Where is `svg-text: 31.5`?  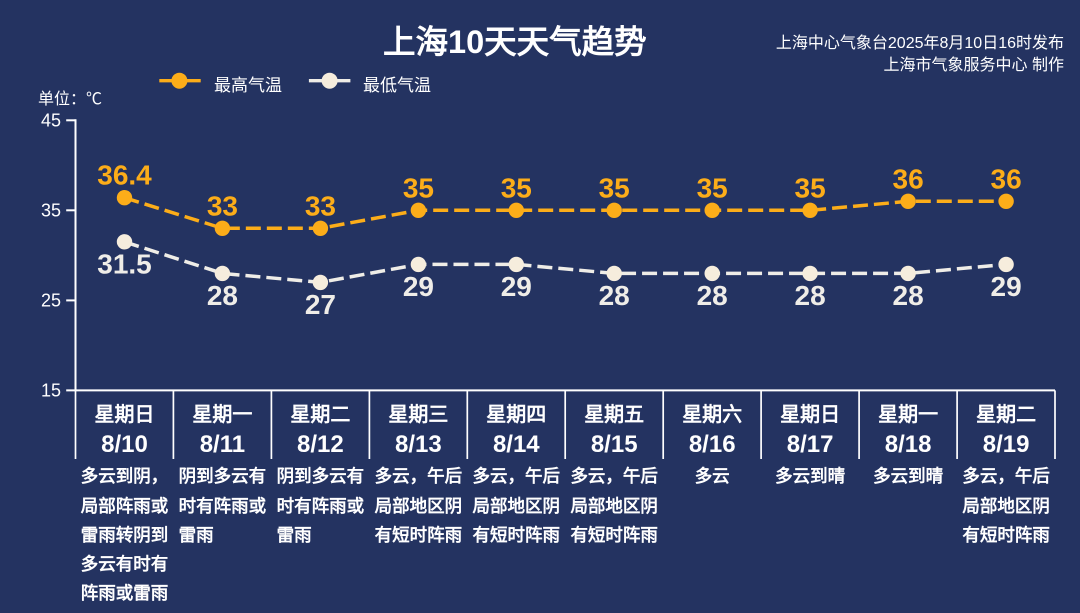
svg-text: 31.5 is located at coordinates (124, 263).